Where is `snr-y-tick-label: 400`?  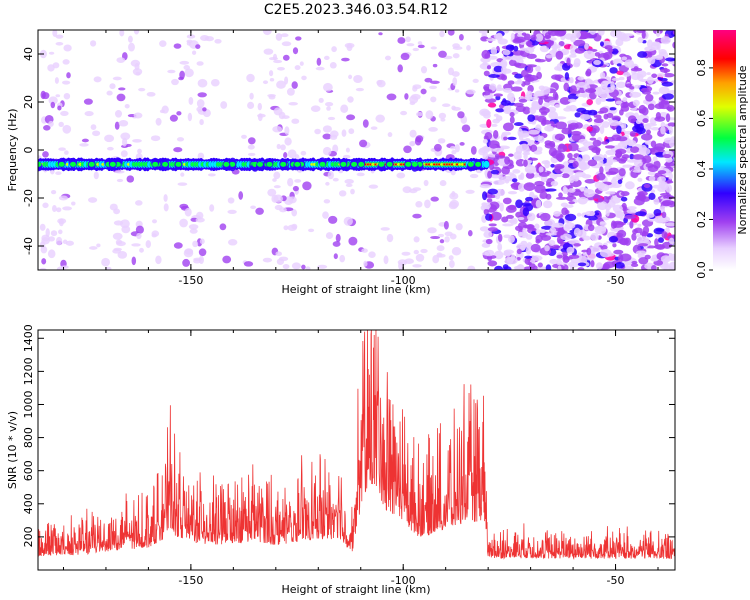
snr-y-tick-label: 400 is located at coordinates (28, 503).